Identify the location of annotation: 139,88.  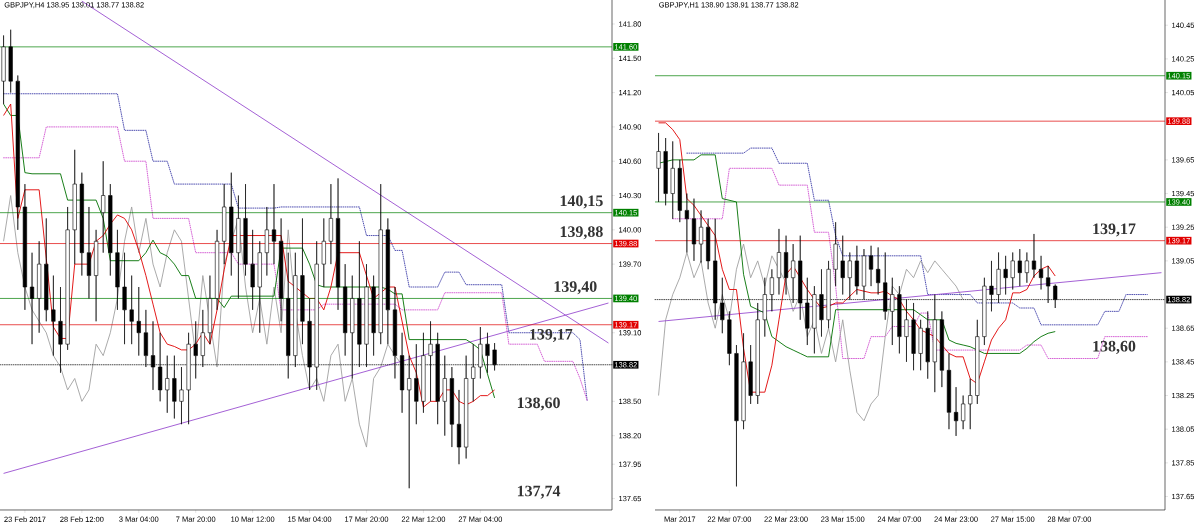
(581, 233).